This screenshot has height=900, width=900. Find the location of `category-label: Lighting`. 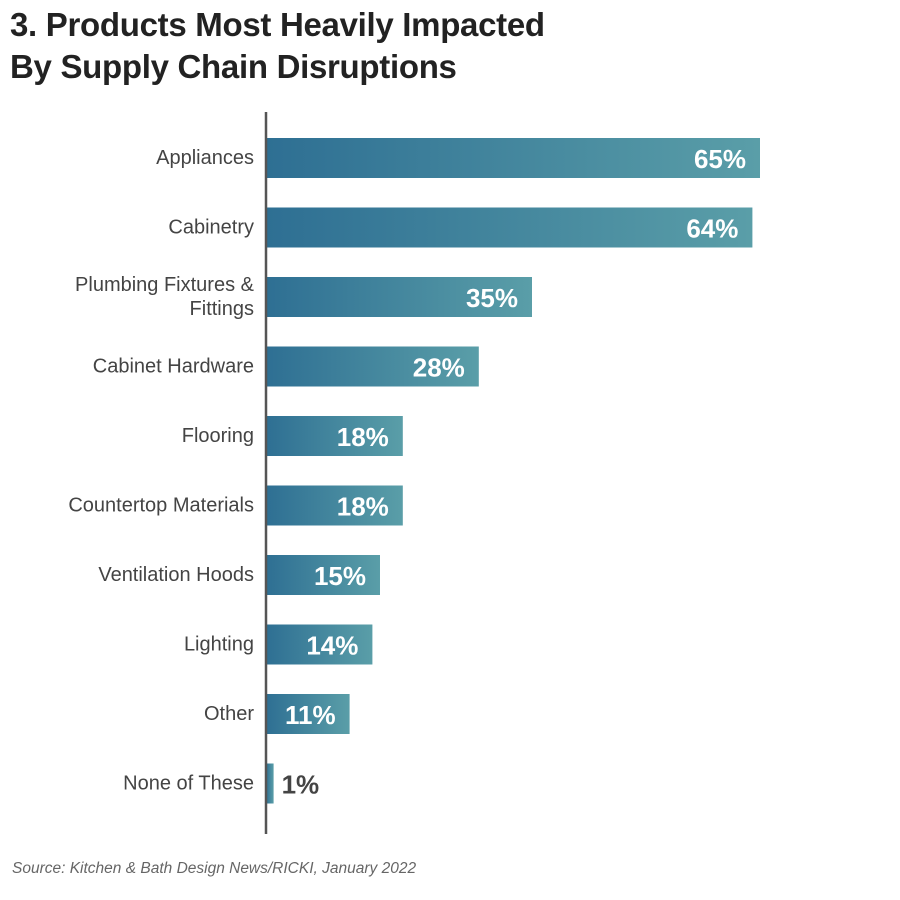

category-label: Lighting is located at coordinates (219, 645).